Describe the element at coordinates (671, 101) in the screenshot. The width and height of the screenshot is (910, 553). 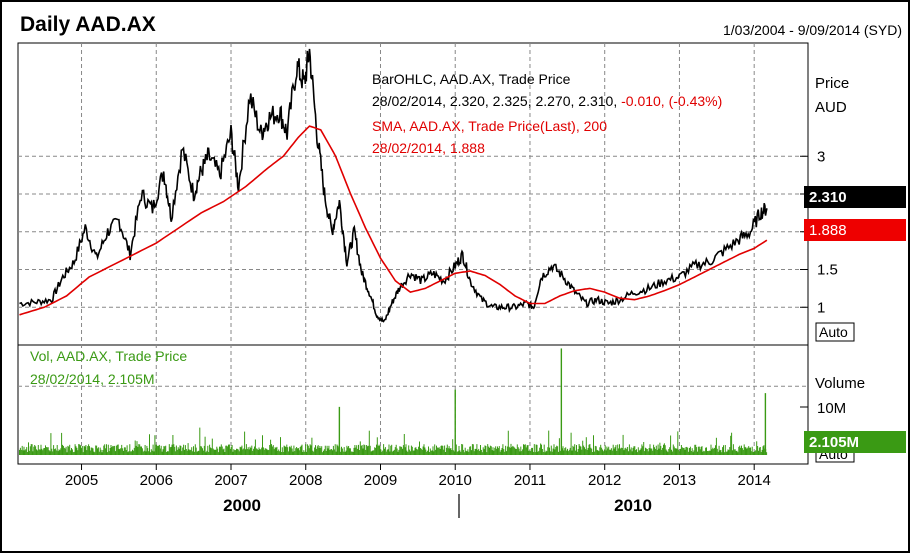
I see `legend-price-change: -0.010, (-0.43%)` at that location.